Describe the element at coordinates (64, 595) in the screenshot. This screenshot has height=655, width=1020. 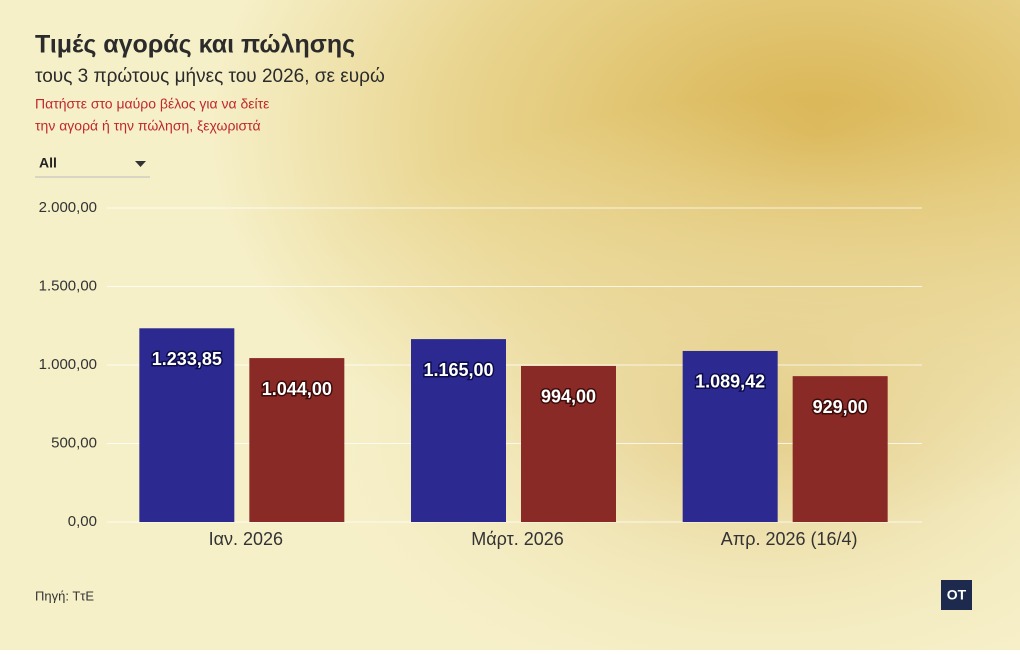
I see `source: Πηγή: ΤτΕ` at that location.